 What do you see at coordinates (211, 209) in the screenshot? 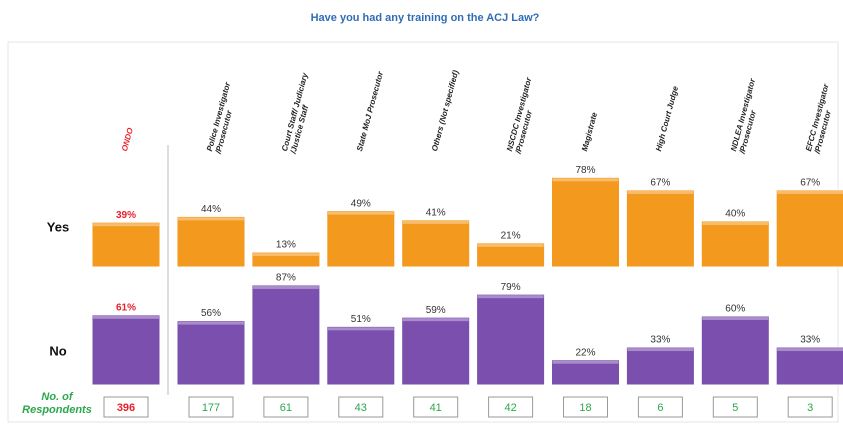
I see `value-label: 44%` at bounding box center [211, 209].